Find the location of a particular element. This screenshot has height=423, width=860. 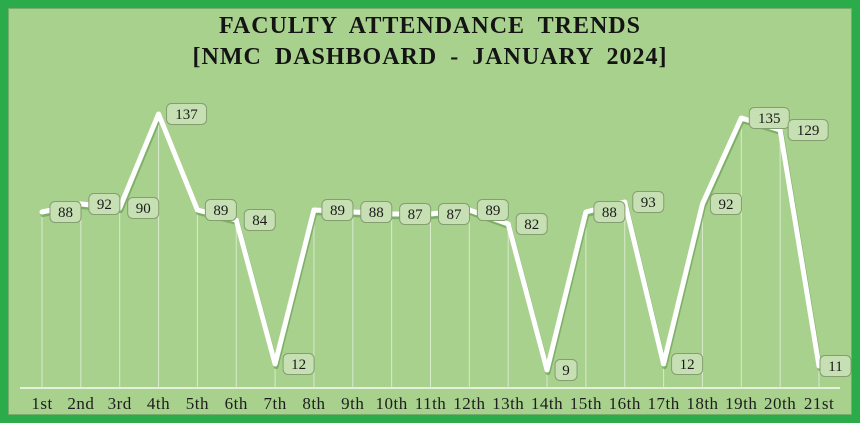

x-axis-tick: 3rd is located at coordinates (120, 403).